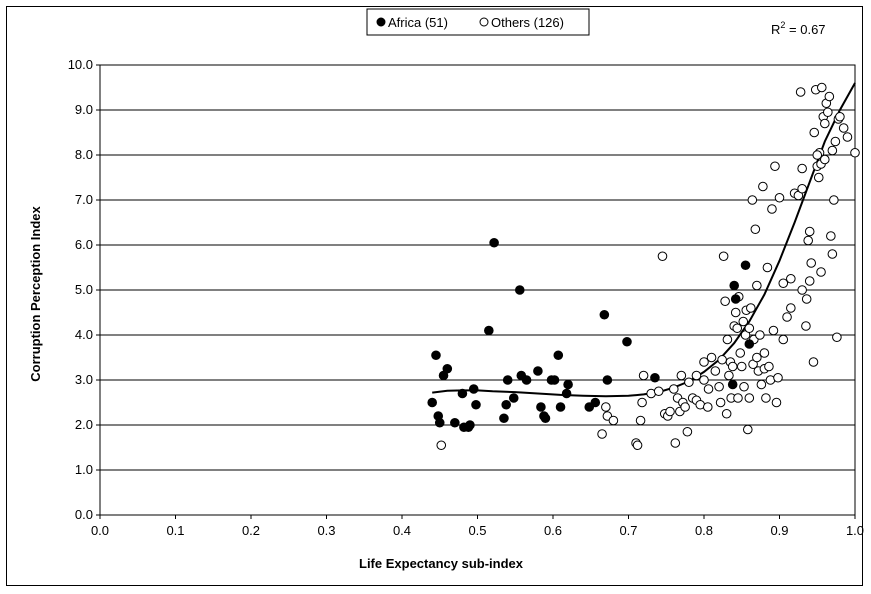 Image resolution: width=871 pixels, height=594 pixels. I want to click on x-tick-label: 0.2, so click(251, 530).